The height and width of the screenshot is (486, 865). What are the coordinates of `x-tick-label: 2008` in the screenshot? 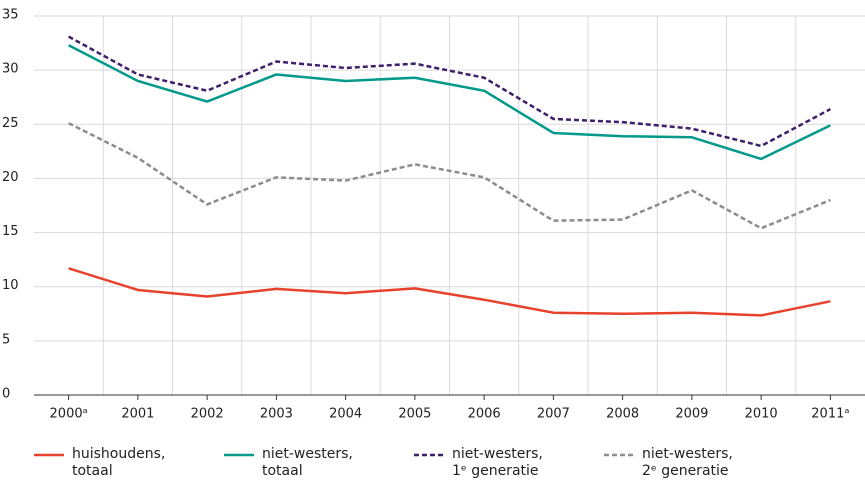 It's located at (622, 414).